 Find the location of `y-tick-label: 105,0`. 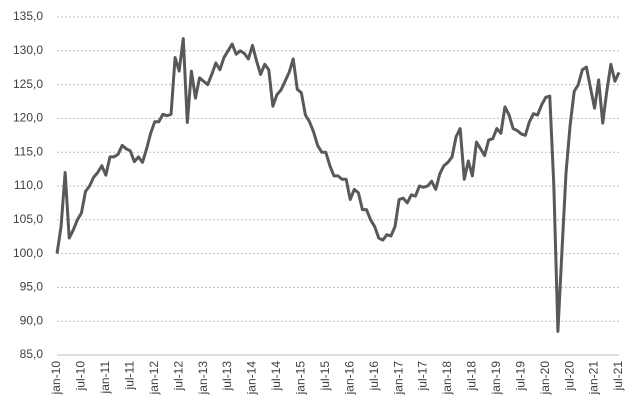

y-tick-label: 105,0 is located at coordinates (28, 219).